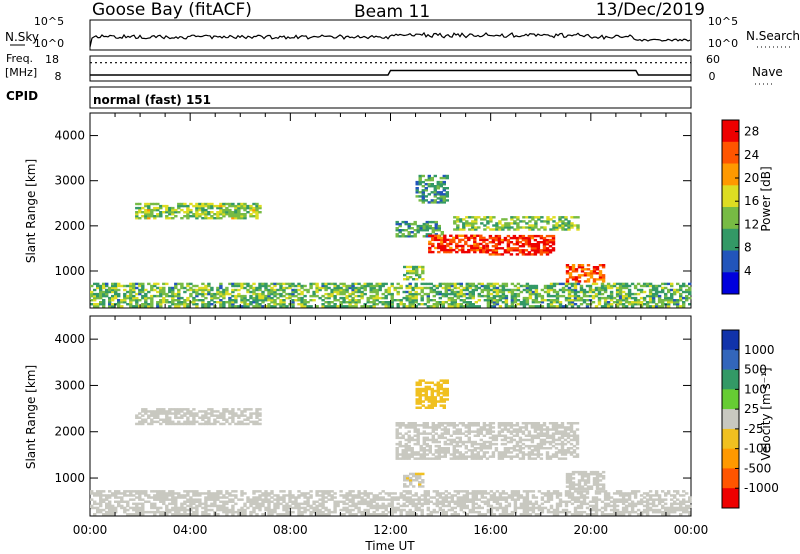 Image resolution: width=800 pixels, height=554 pixels. Describe the element at coordinates (49, 43) in the screenshot. I see `nsky-tick-bottom: 10^0` at that location.